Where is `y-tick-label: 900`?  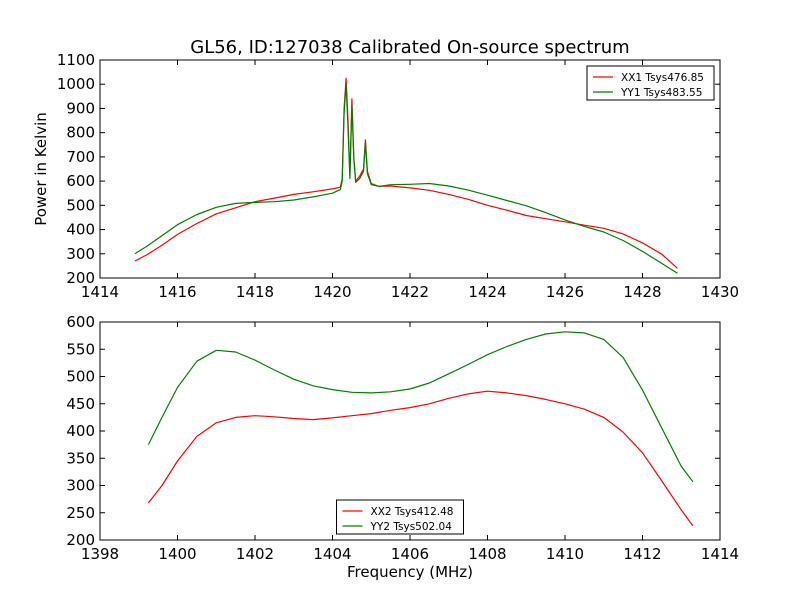
y-tick-label: 900 is located at coordinates (80, 108).